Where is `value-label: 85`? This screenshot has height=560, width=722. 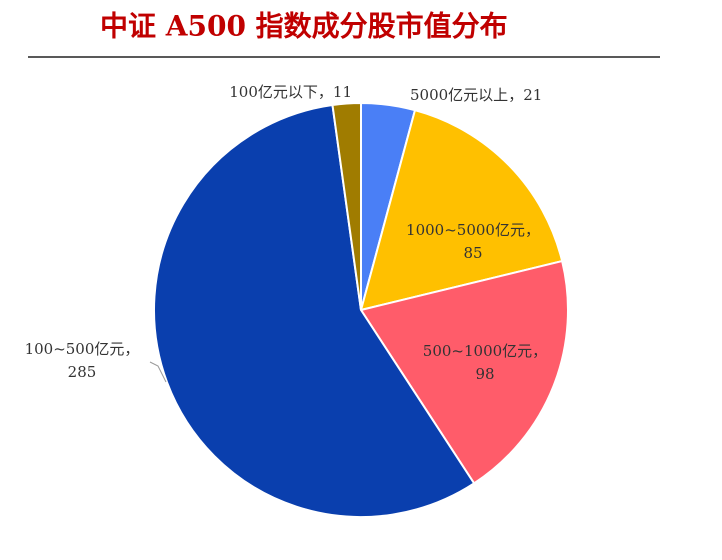
value-label: 85 is located at coordinates (472, 253).